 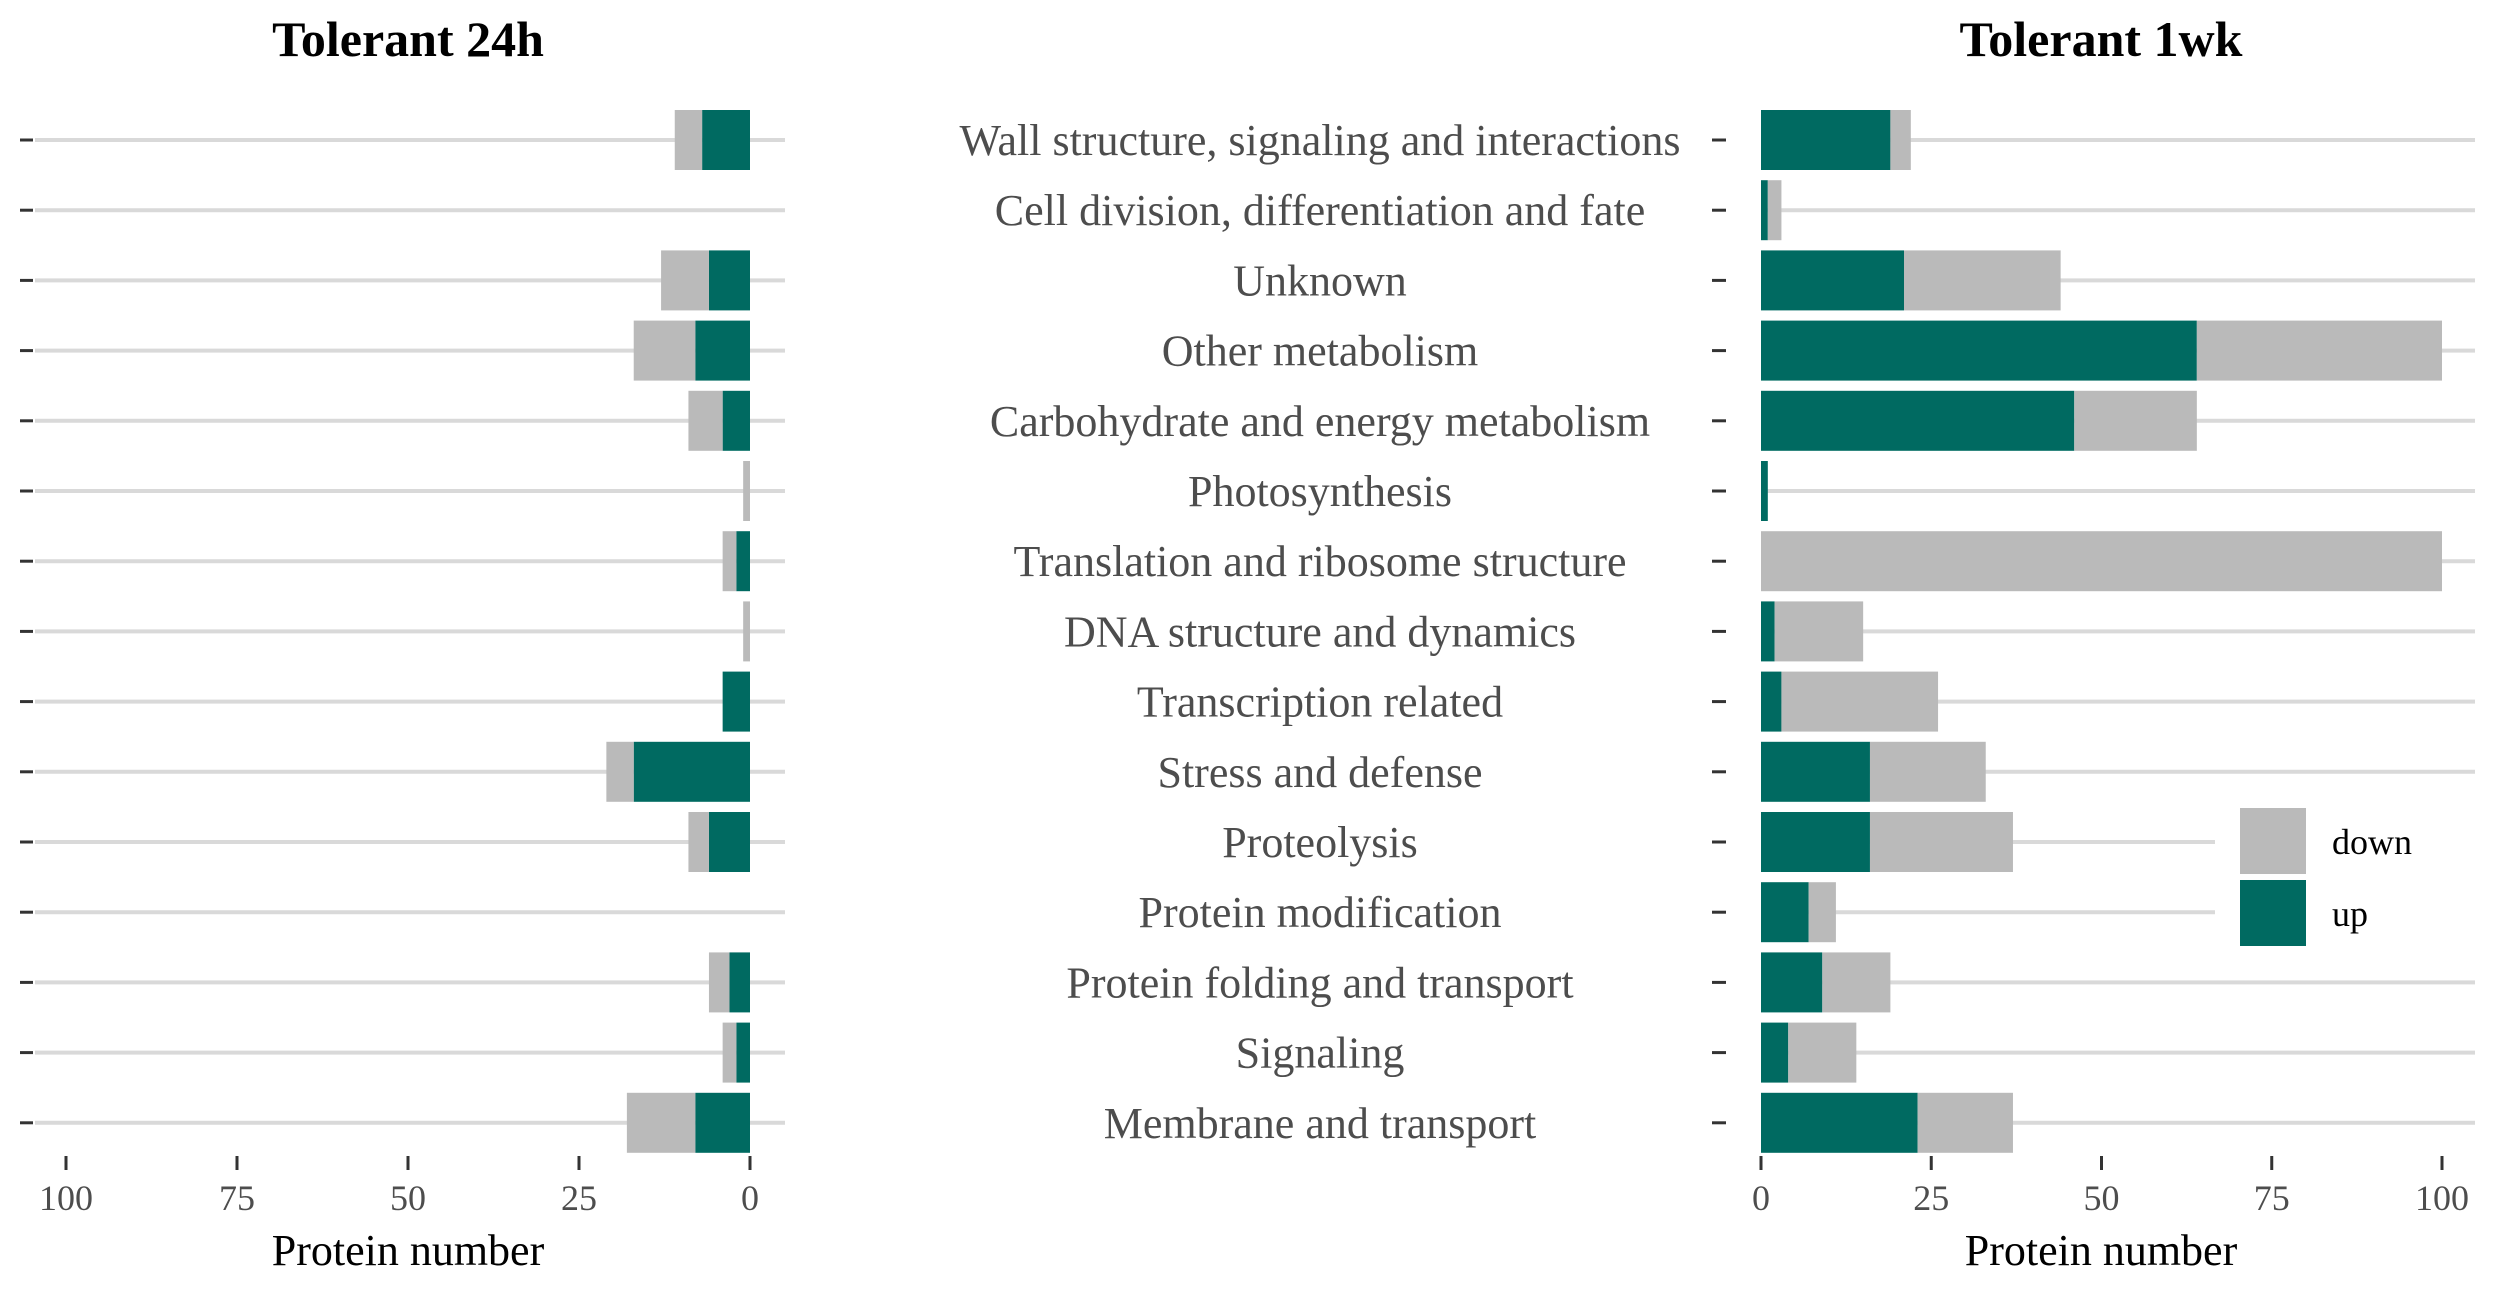 What do you see at coordinates (2273, 913) in the screenshot?
I see `legend-swatch-up` at bounding box center [2273, 913].